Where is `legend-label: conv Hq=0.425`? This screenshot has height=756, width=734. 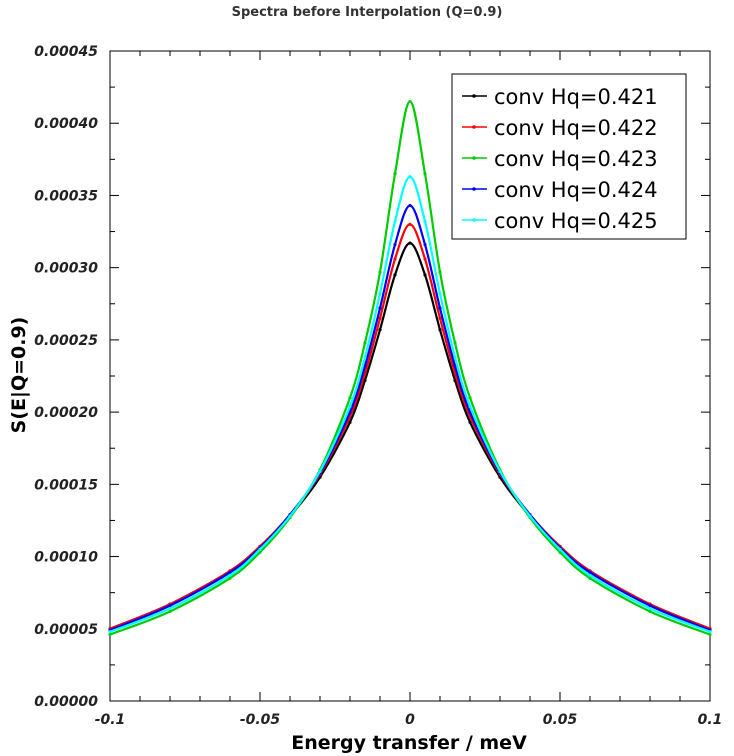
legend-label: conv Hq=0.425 is located at coordinates (576, 221).